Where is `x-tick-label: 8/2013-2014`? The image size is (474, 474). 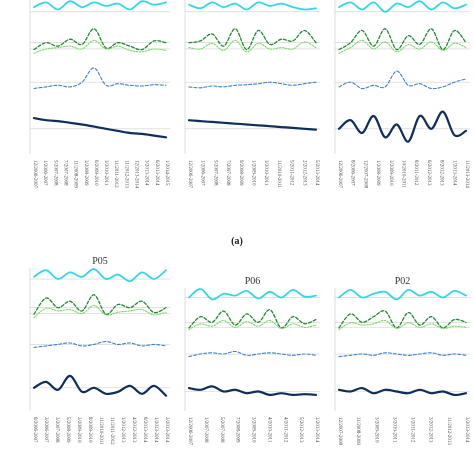
x-tick-label: 8/2013-2014 is located at coordinates (144, 430).